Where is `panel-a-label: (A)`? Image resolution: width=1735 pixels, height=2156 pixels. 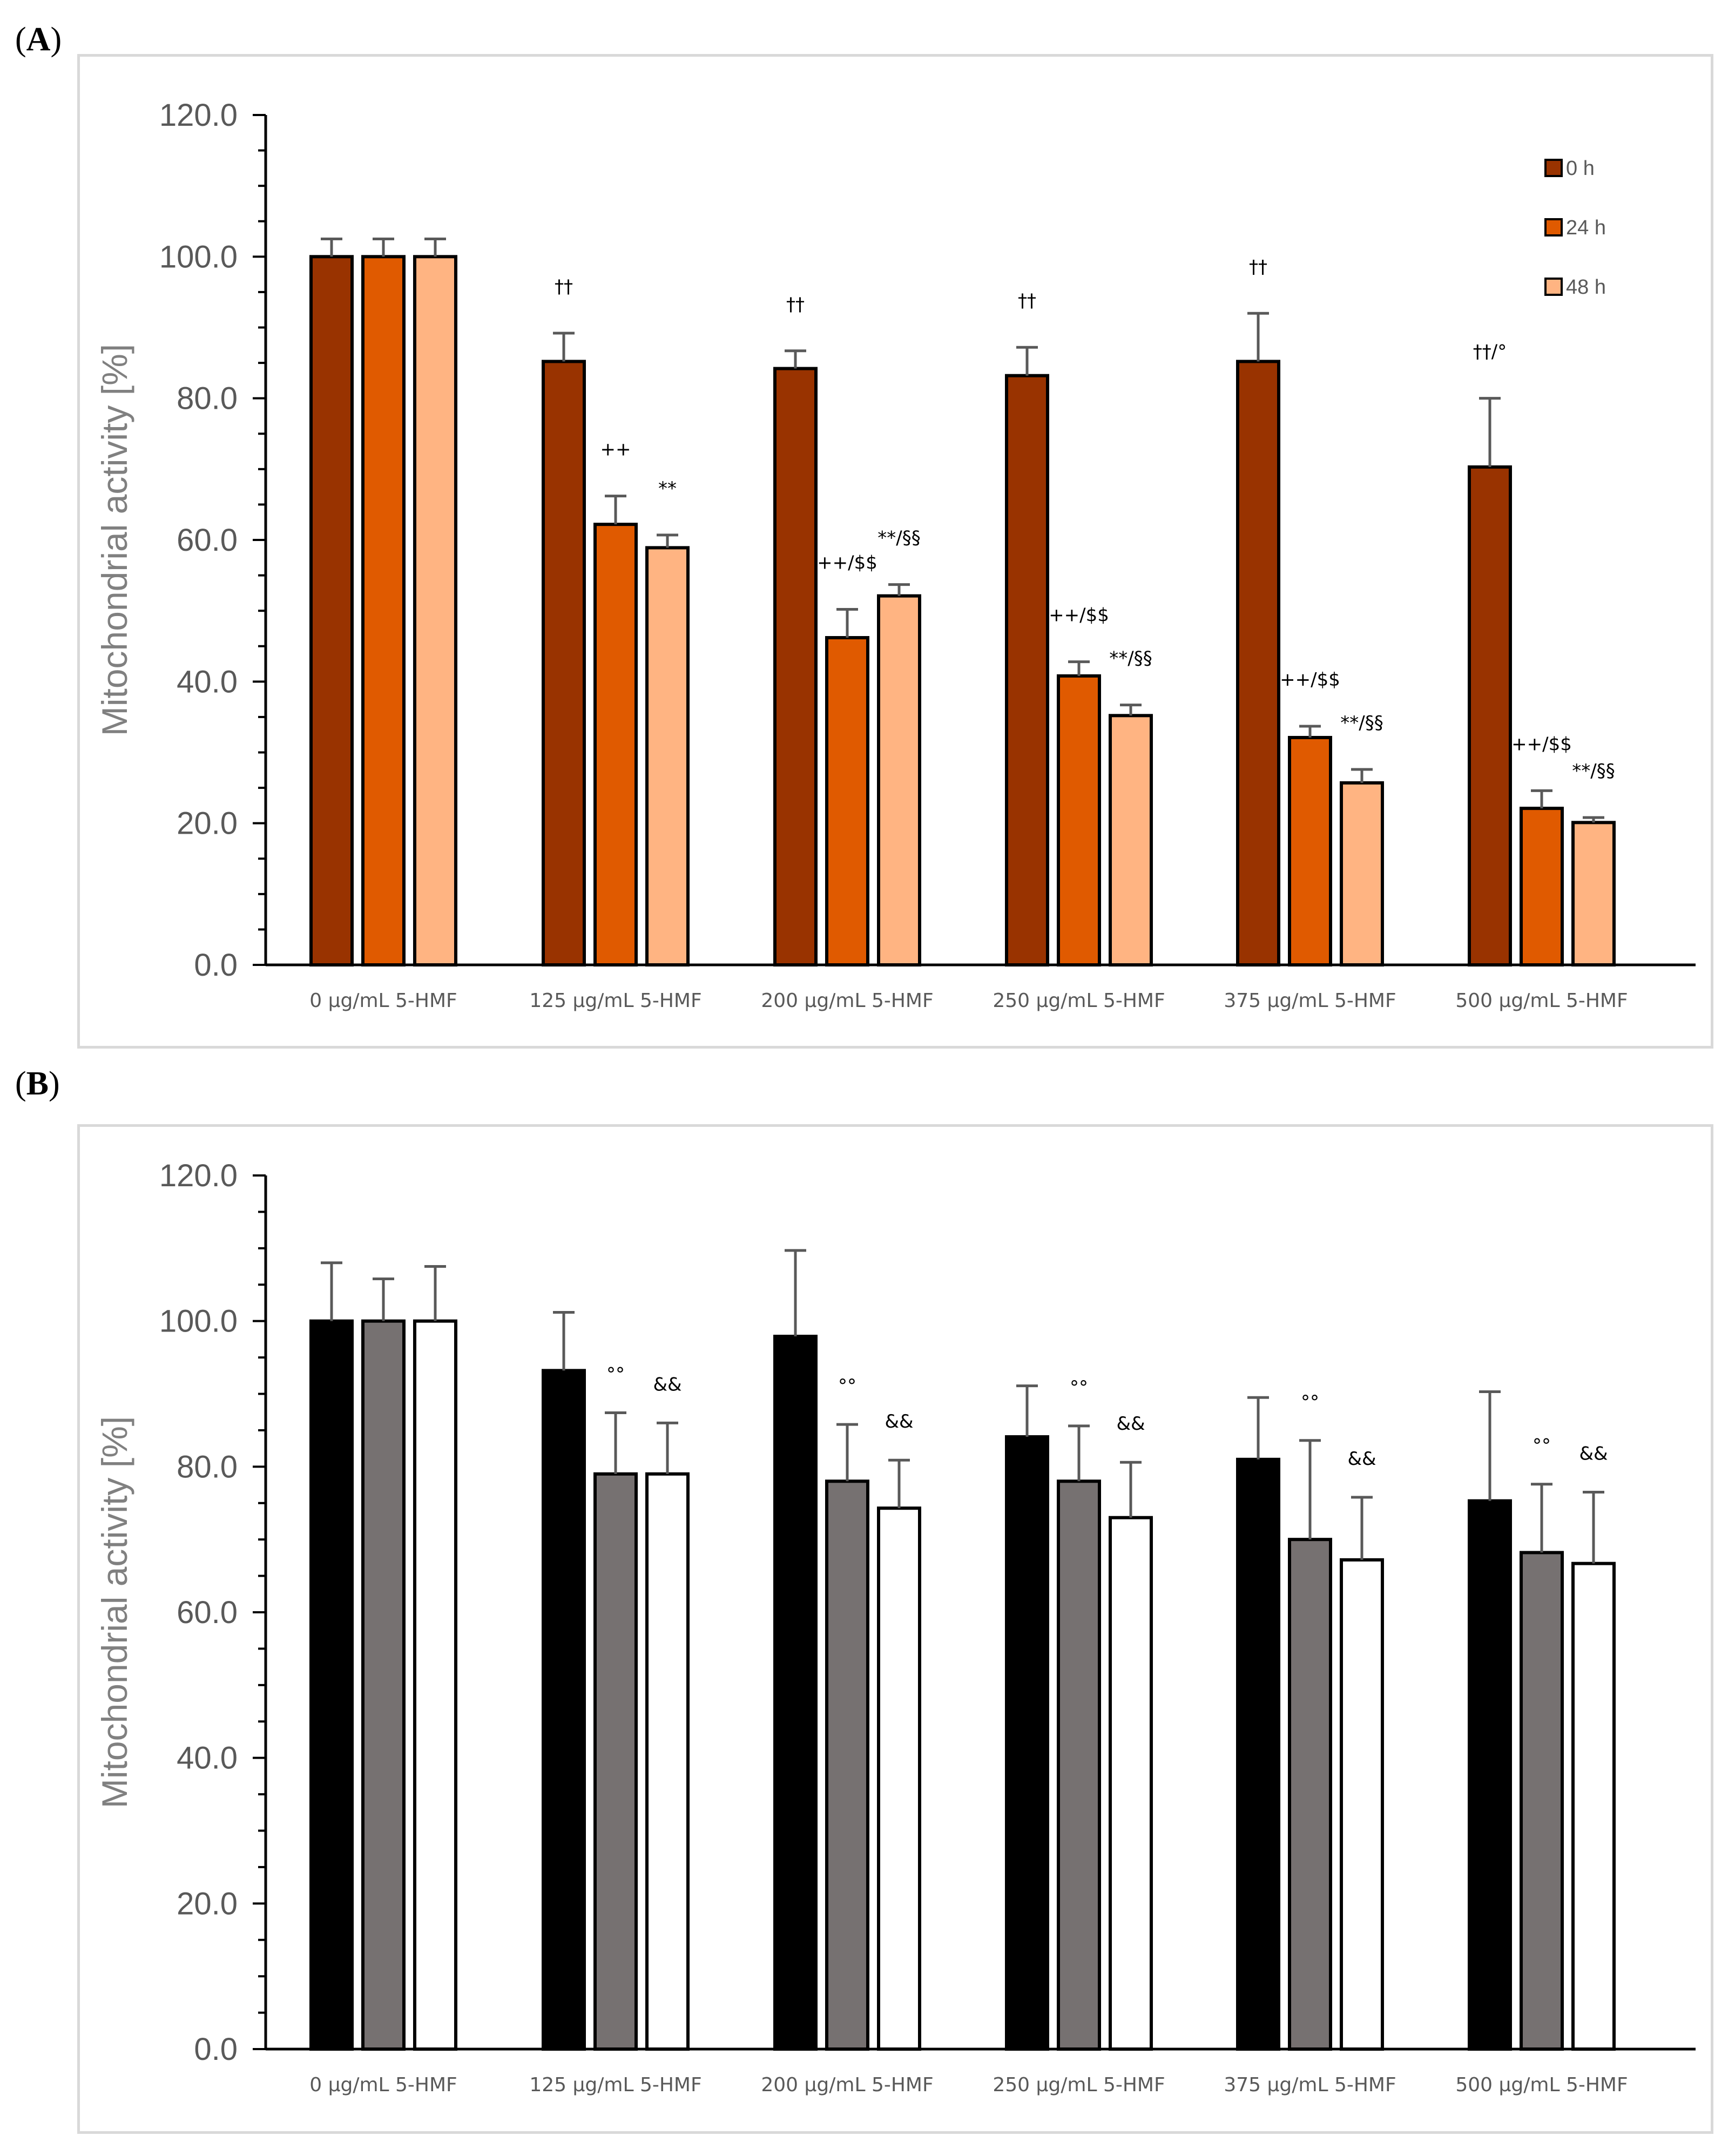
panel-a-label: (A) is located at coordinates (38, 39).